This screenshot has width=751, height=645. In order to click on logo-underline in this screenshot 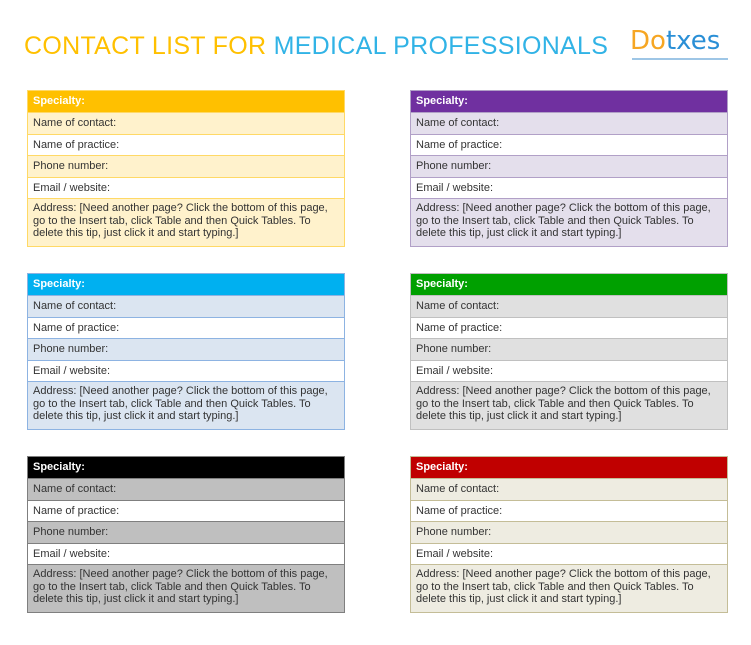, I will do `click(680, 59)`.